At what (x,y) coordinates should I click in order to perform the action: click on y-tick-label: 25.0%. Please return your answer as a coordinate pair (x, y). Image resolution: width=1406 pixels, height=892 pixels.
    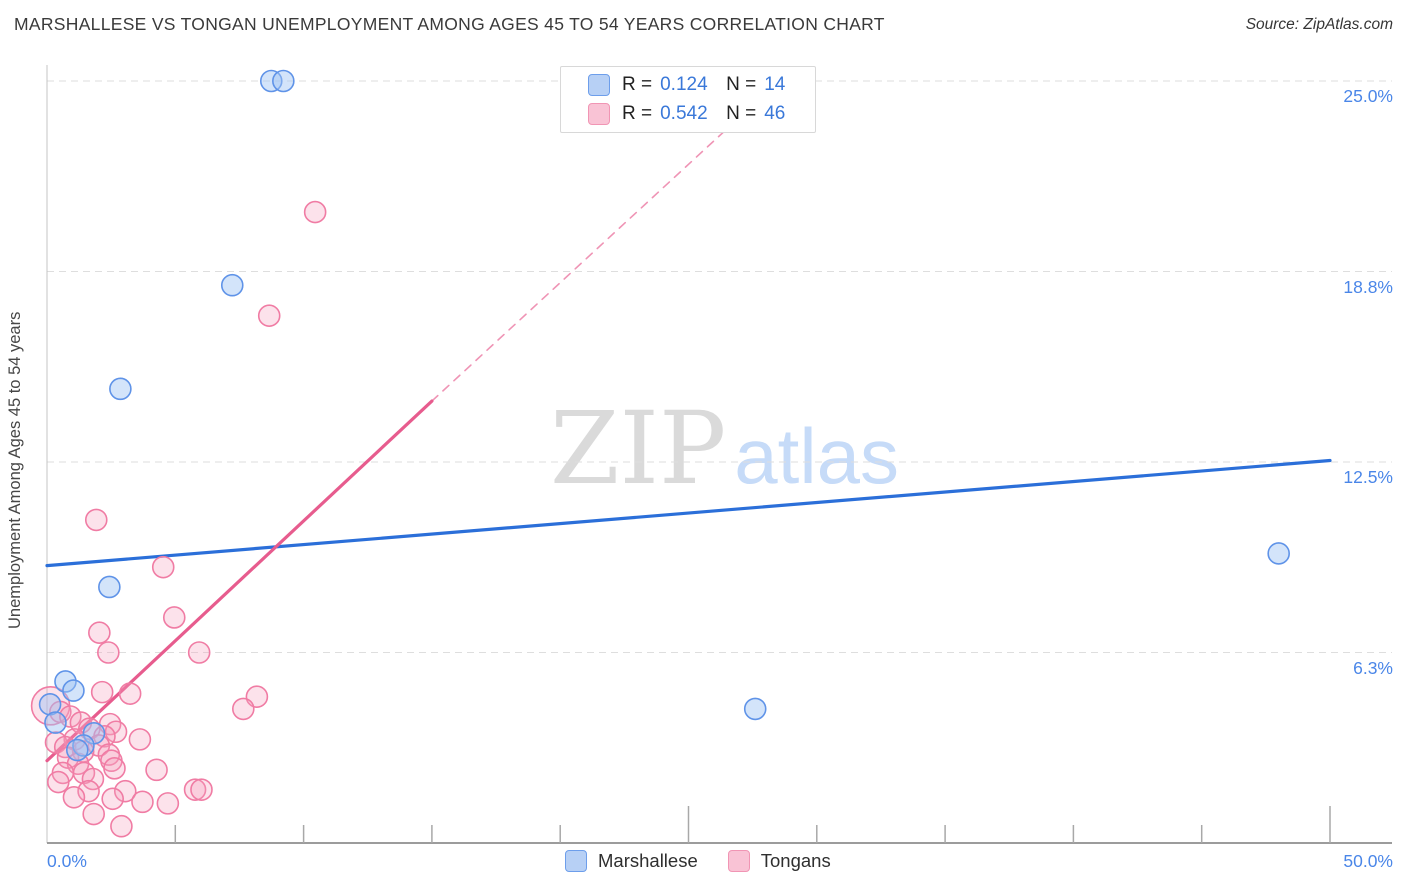
    Looking at the image, I should click on (1368, 96).